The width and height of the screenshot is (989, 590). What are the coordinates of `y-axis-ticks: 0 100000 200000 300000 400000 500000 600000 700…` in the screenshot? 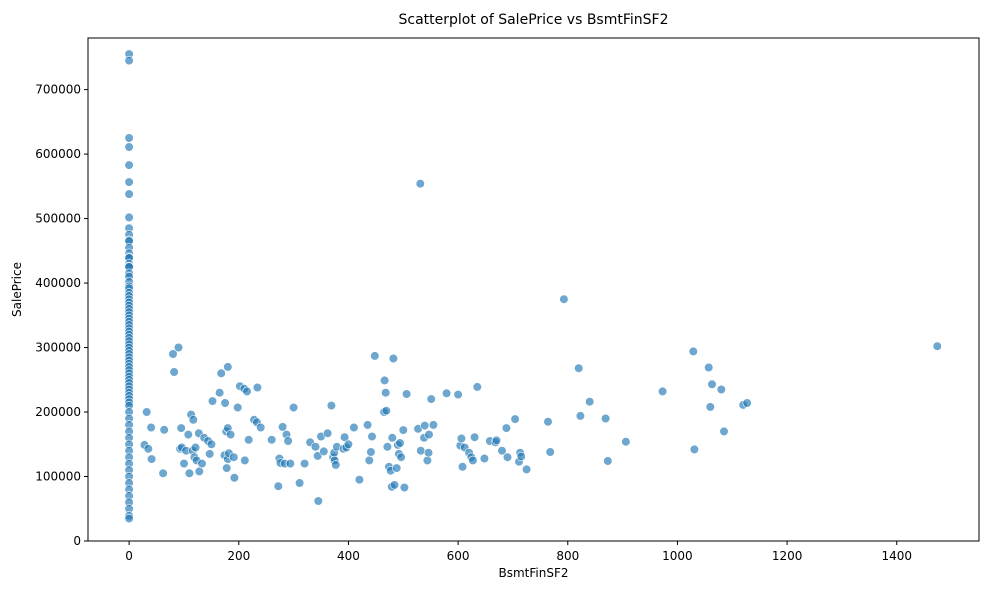 It's located at (61, 315).